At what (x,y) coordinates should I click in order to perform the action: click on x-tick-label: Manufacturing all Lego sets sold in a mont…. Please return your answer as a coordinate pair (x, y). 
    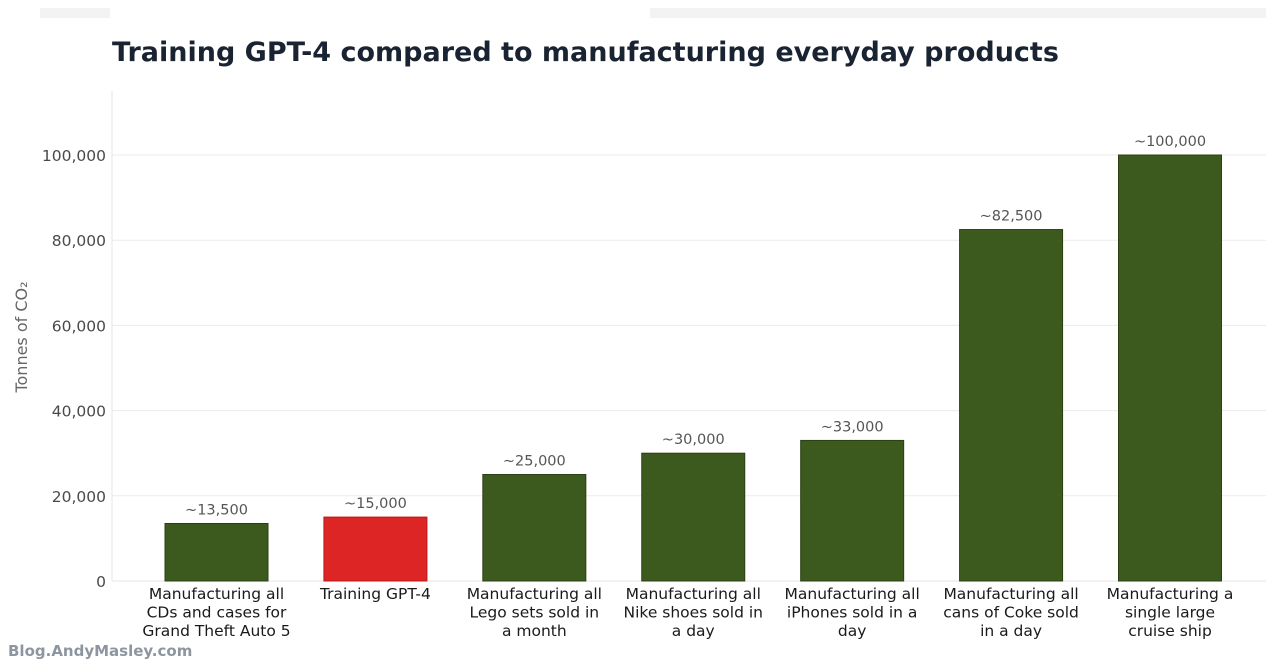
    Looking at the image, I should click on (534, 612).